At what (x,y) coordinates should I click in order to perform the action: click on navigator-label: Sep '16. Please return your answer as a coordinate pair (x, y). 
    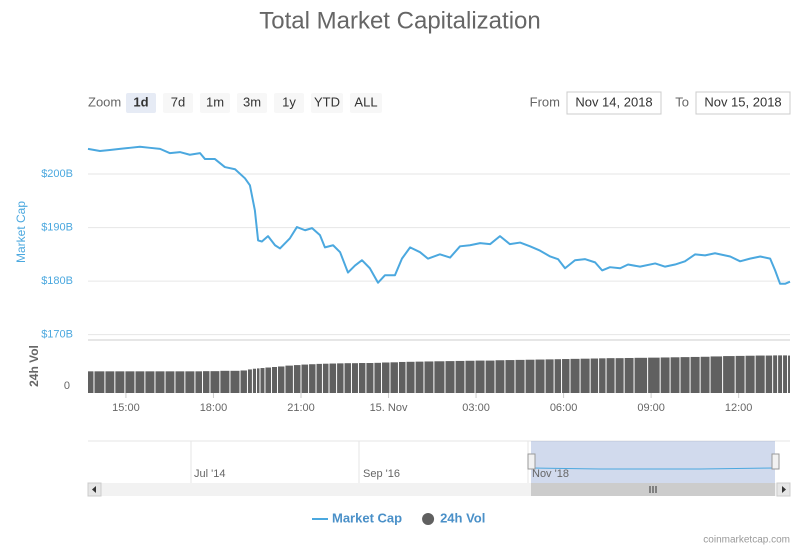
    Looking at the image, I should click on (381, 474).